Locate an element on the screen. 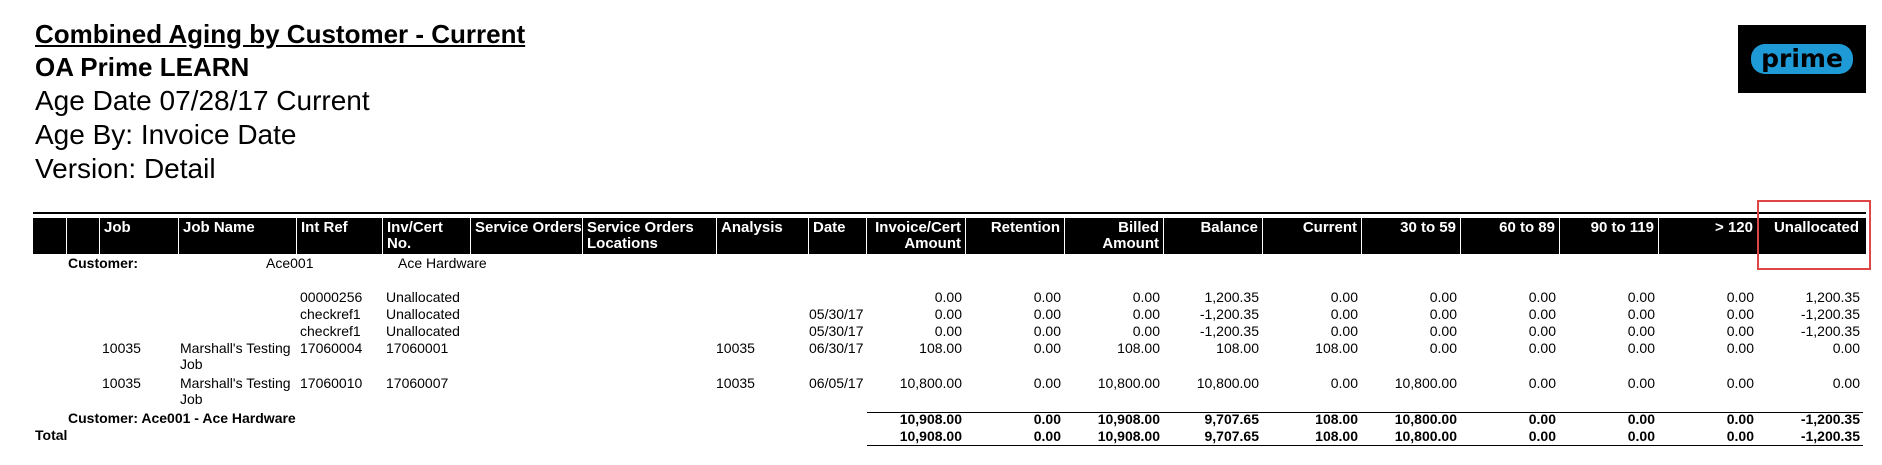  column-header-text: Current is located at coordinates (1329, 227).